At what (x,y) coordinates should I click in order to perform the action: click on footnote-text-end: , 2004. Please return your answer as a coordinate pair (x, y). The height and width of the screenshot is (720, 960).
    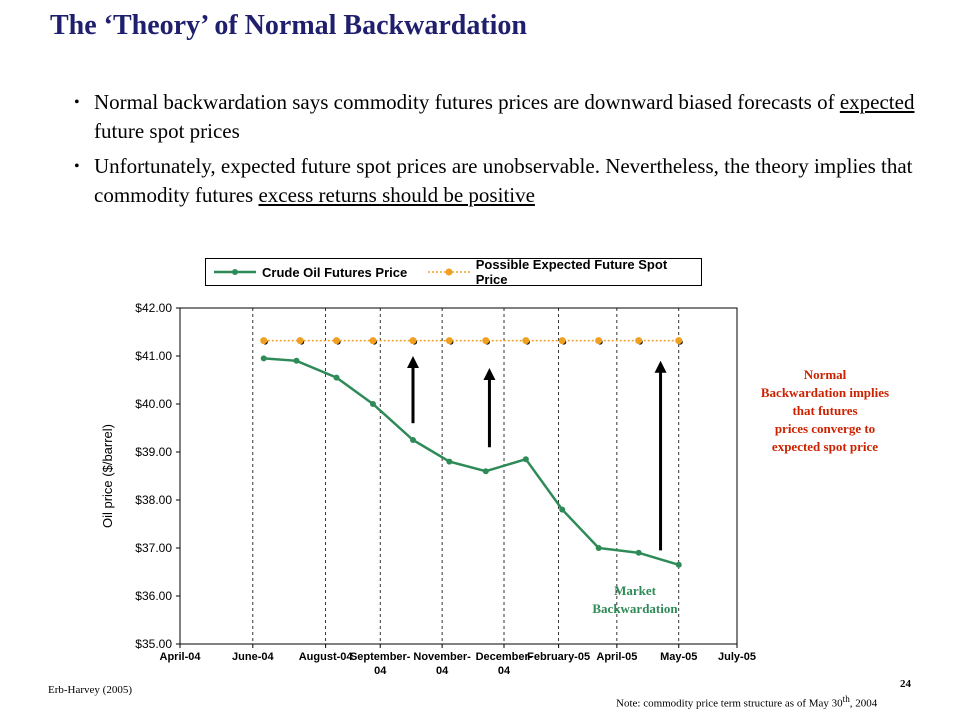
    Looking at the image, I should click on (863, 703).